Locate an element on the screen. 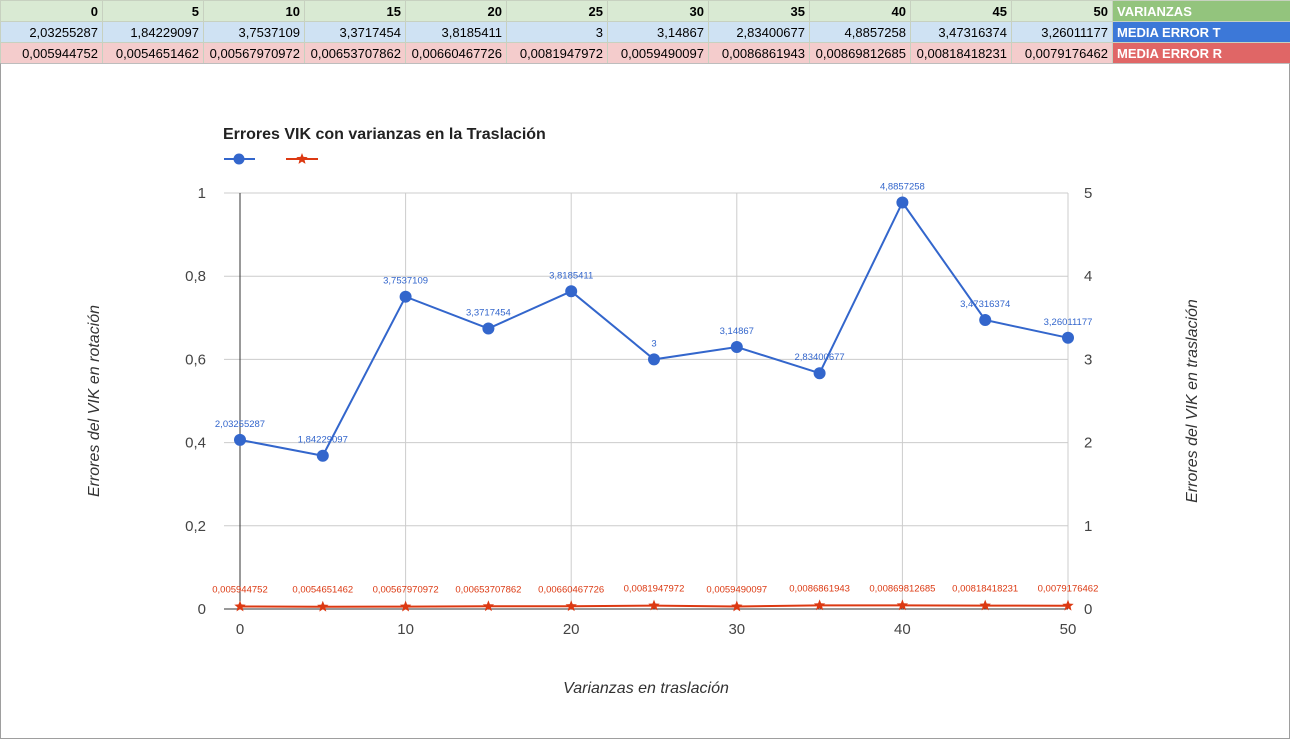  cell: 0,0081947972 is located at coordinates (557, 53).